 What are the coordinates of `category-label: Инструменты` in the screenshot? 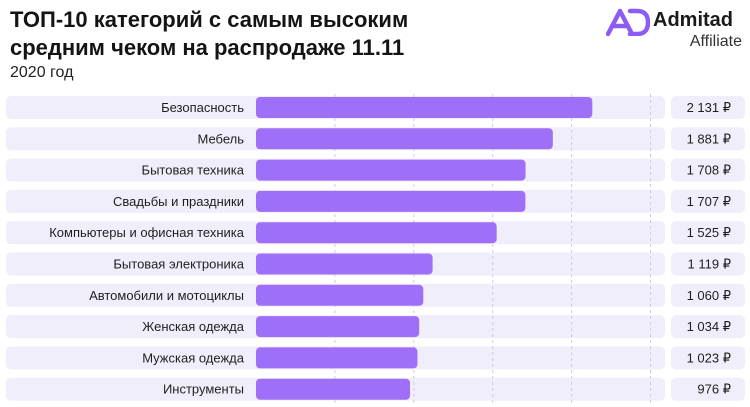 It's located at (203, 389).